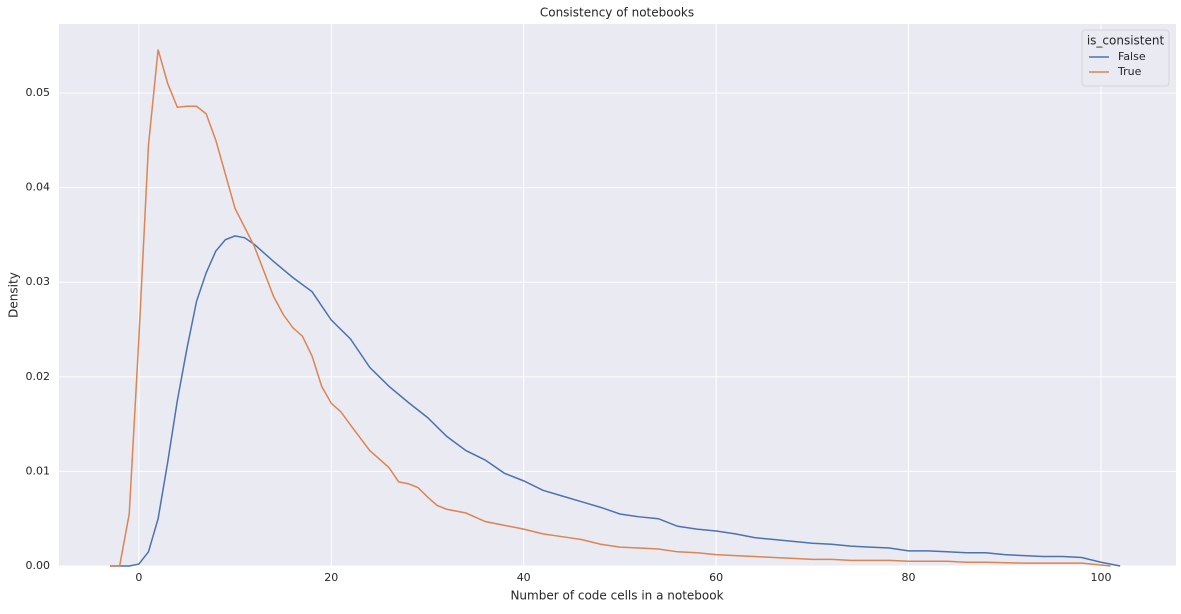  Describe the element at coordinates (1129, 71) in the screenshot. I see `legend-label: True` at that location.